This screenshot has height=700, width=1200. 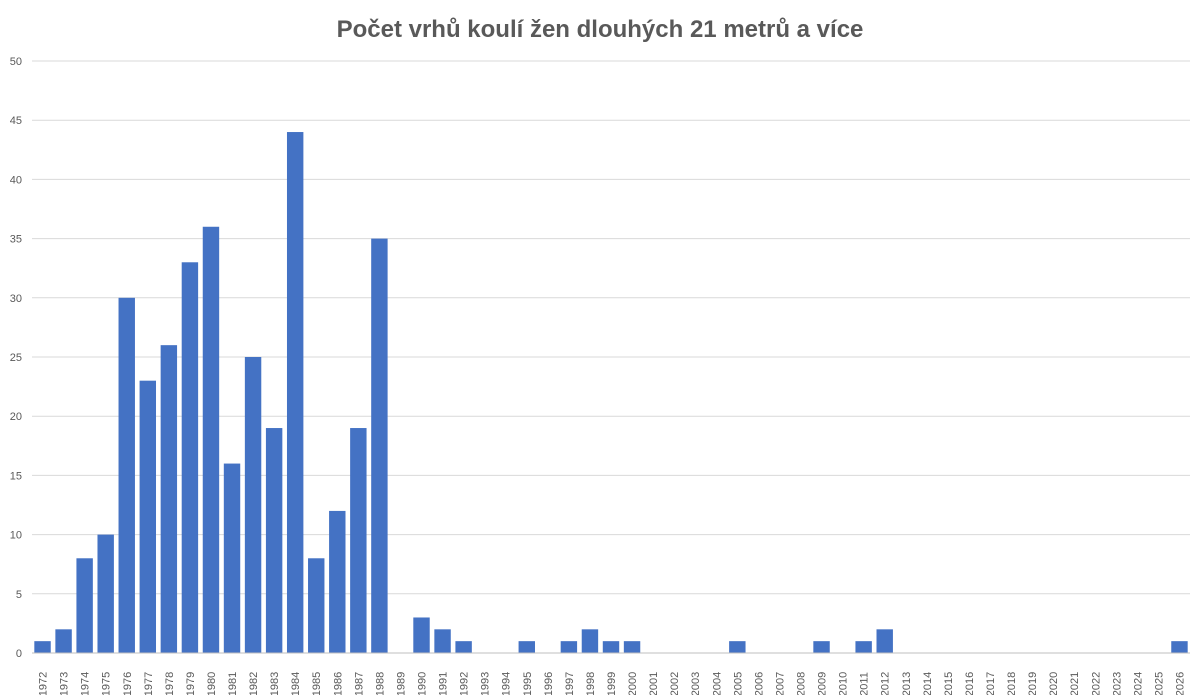 I want to click on x-tick-label-1975: 1975, so click(x=107, y=683).